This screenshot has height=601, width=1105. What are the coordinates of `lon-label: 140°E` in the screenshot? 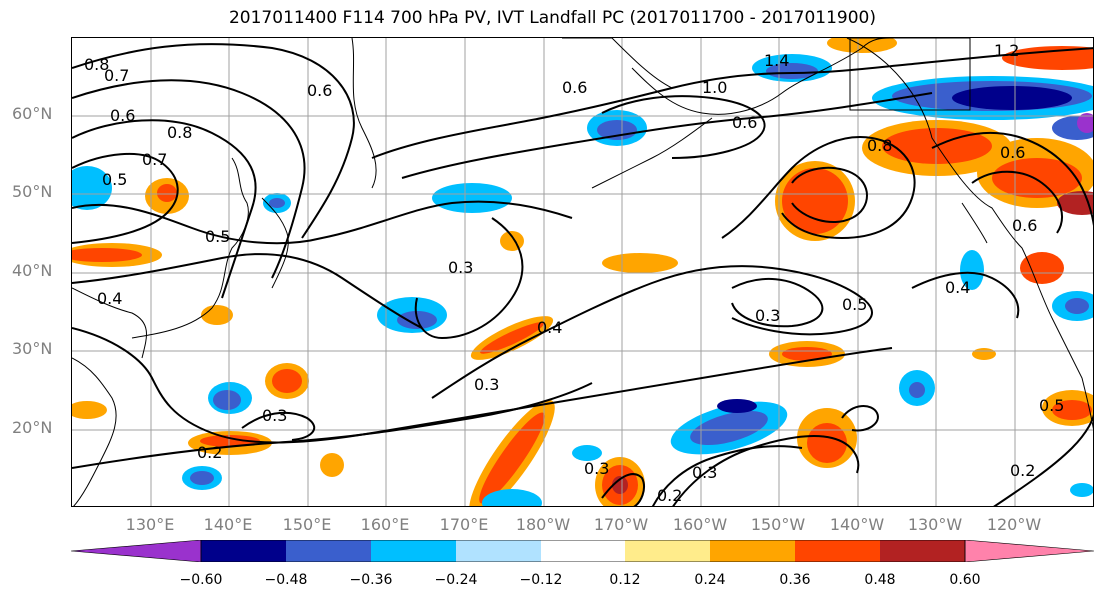 It's located at (228, 524).